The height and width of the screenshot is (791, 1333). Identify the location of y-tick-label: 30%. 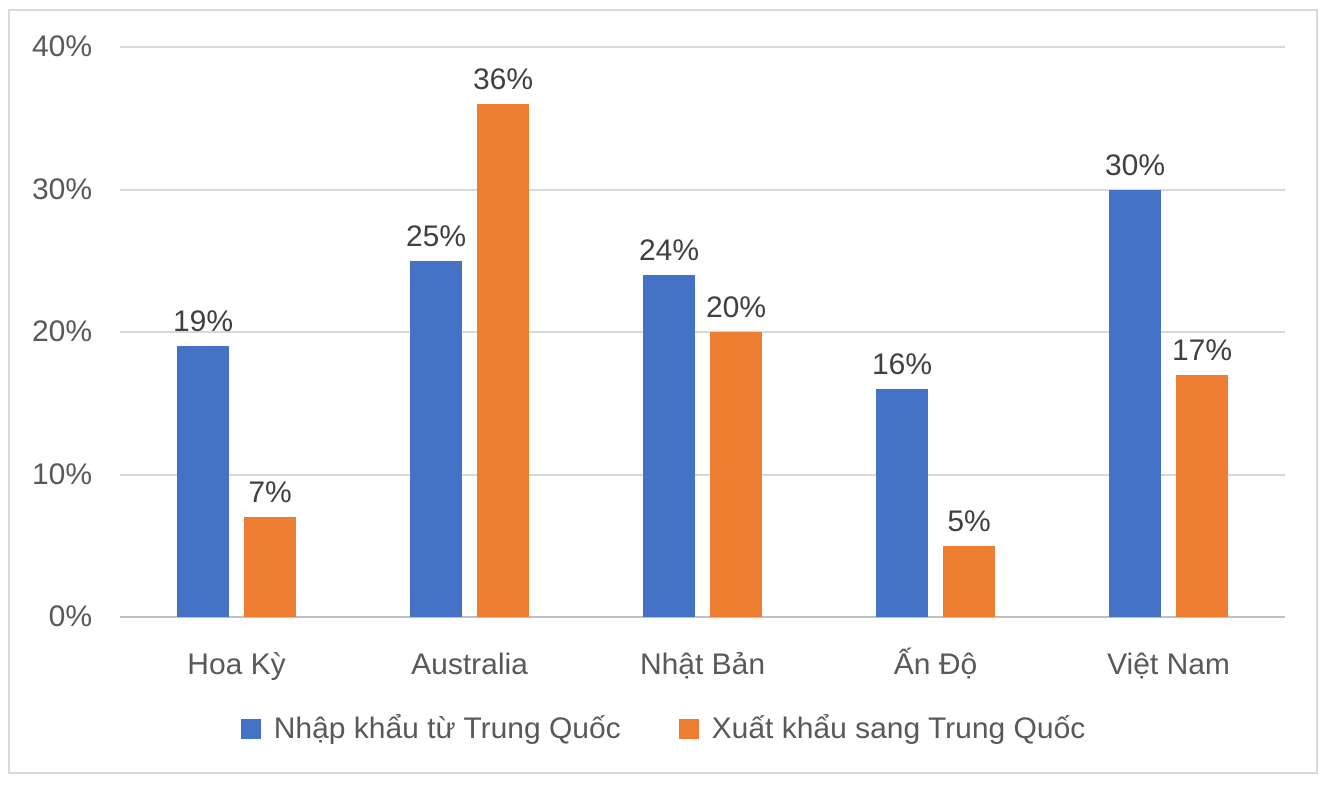
(61, 189).